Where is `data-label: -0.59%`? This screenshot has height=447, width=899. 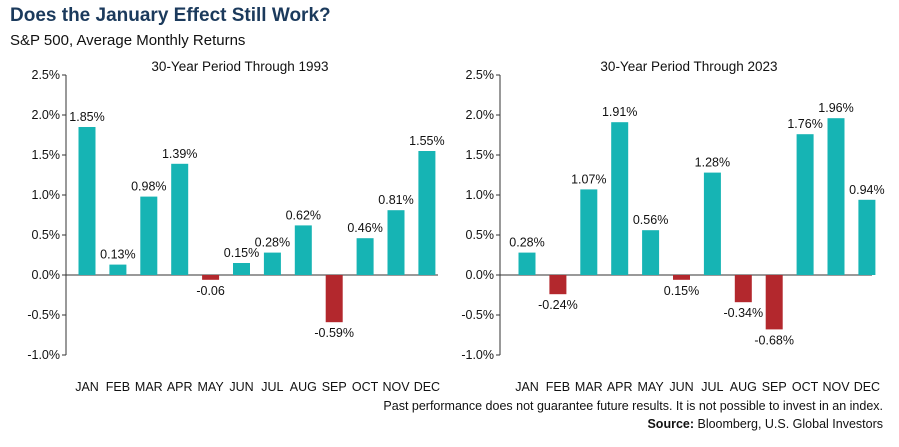
data-label: -0.59% is located at coordinates (334, 333).